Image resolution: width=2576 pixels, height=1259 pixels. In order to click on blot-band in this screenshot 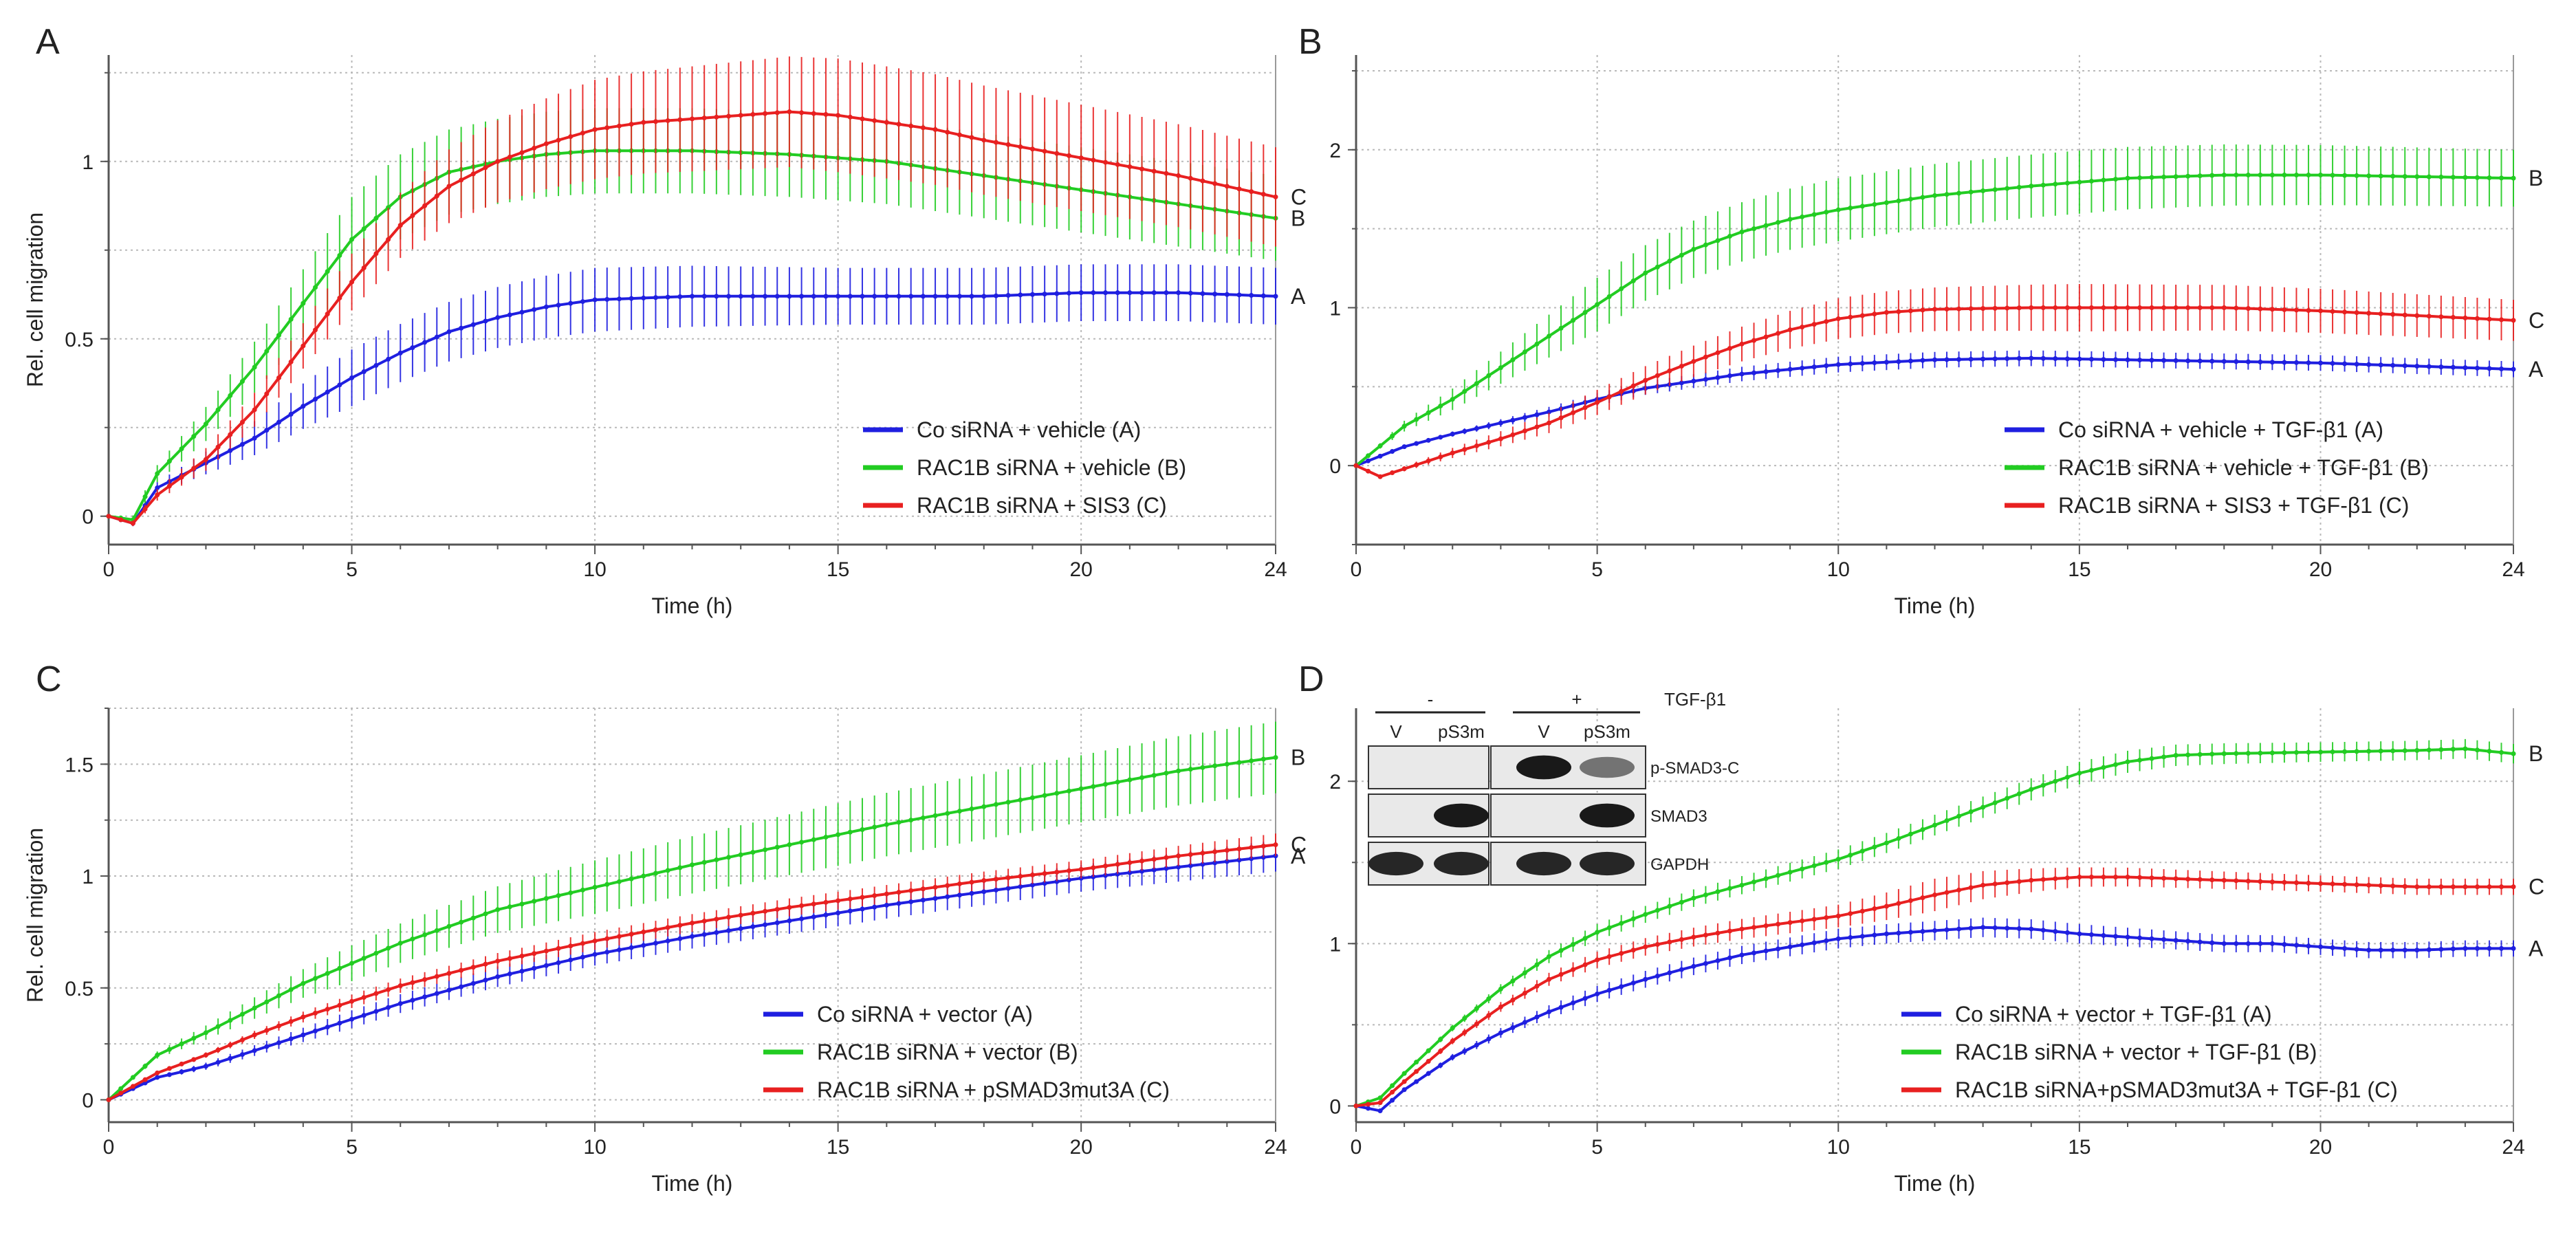, I will do `click(1608, 767)`.